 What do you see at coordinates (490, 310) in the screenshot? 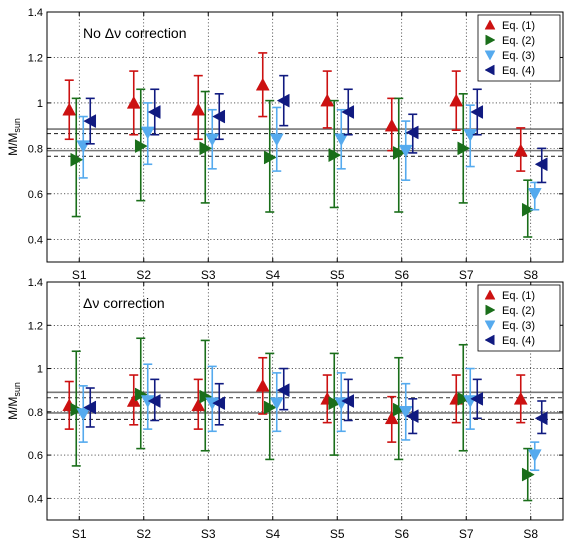
I see `legend-marker-eq2` at bounding box center [490, 310].